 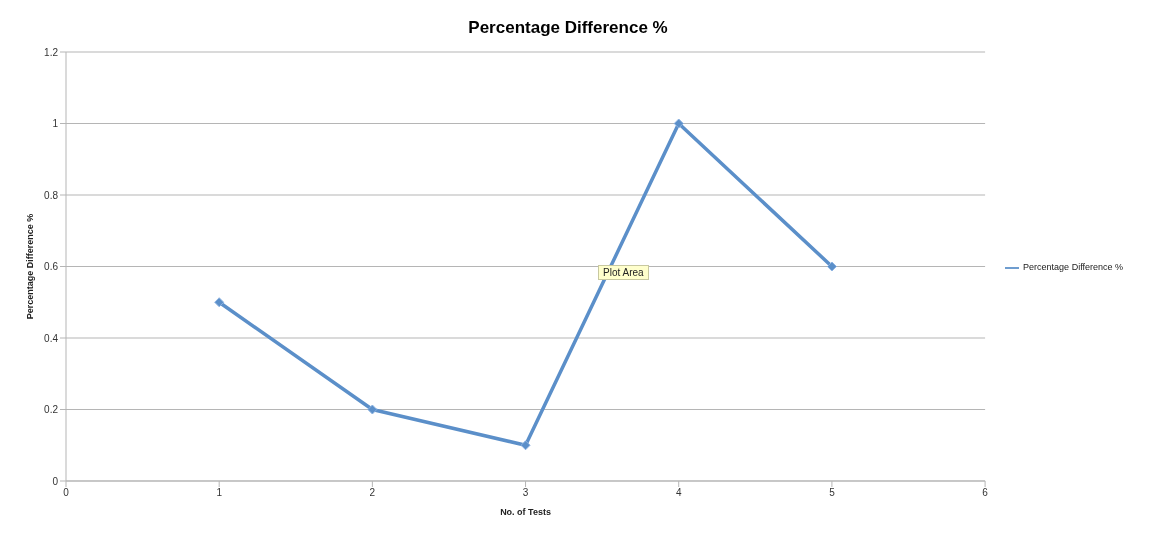 What do you see at coordinates (51, 52) in the screenshot?
I see `y-tick-label: 1.2` at bounding box center [51, 52].